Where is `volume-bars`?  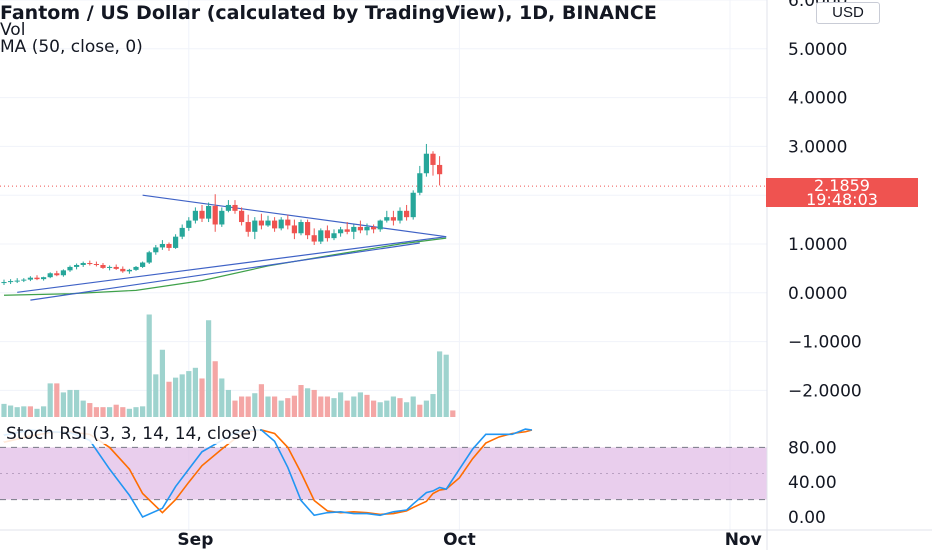
volume-bars is located at coordinates (228, 365).